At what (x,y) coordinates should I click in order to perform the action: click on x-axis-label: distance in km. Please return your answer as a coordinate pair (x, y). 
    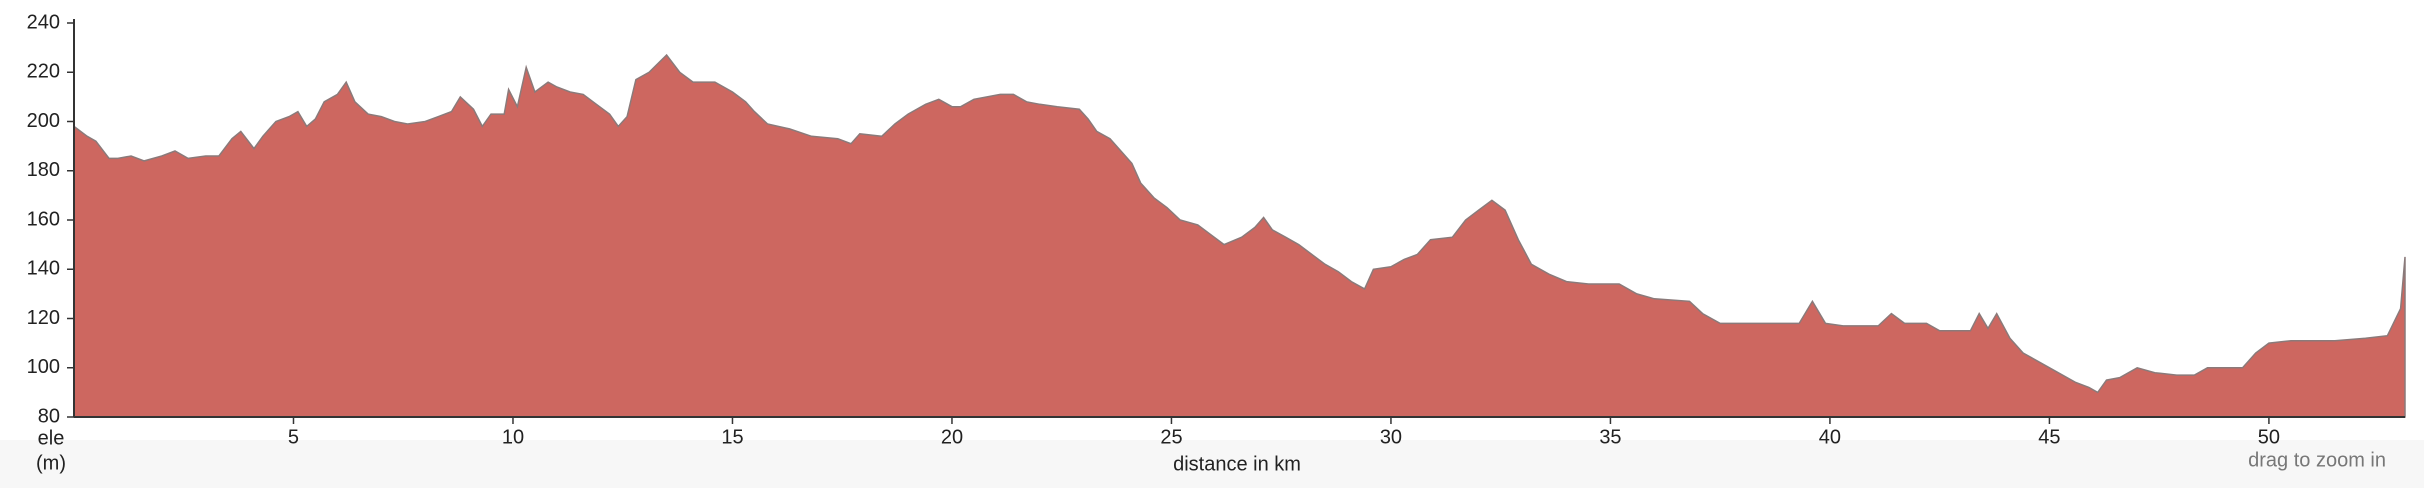
    Looking at the image, I should click on (1237, 464).